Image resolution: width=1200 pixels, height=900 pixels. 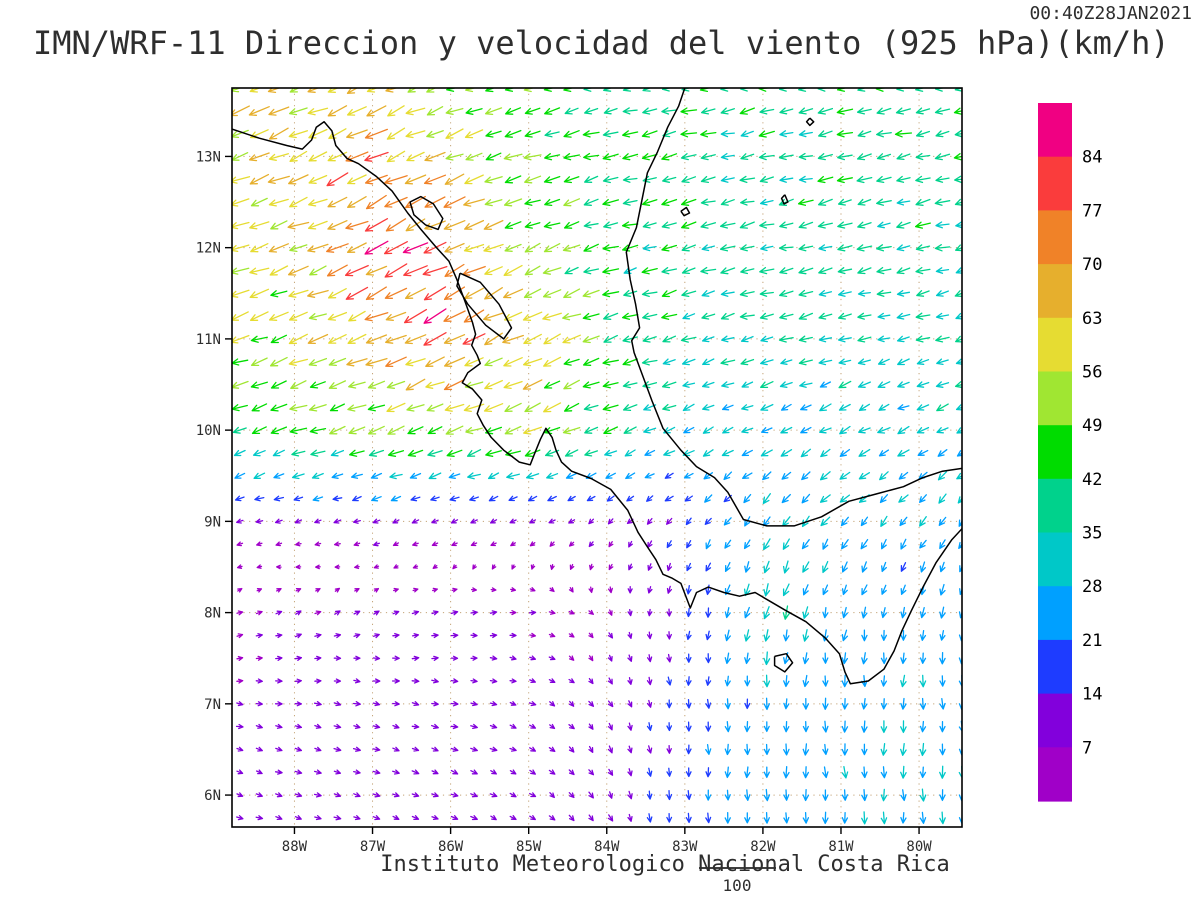 What do you see at coordinates (737, 885) in the screenshot?
I see `reference-vector-label: 100` at bounding box center [737, 885].